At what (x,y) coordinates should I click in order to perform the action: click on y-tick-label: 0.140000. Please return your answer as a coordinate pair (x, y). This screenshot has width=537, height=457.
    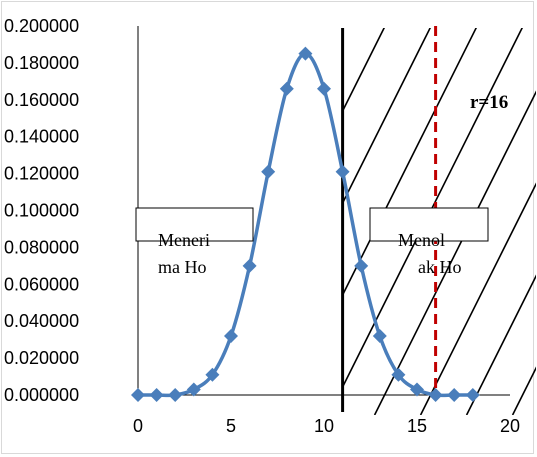
    Looking at the image, I should click on (41, 137).